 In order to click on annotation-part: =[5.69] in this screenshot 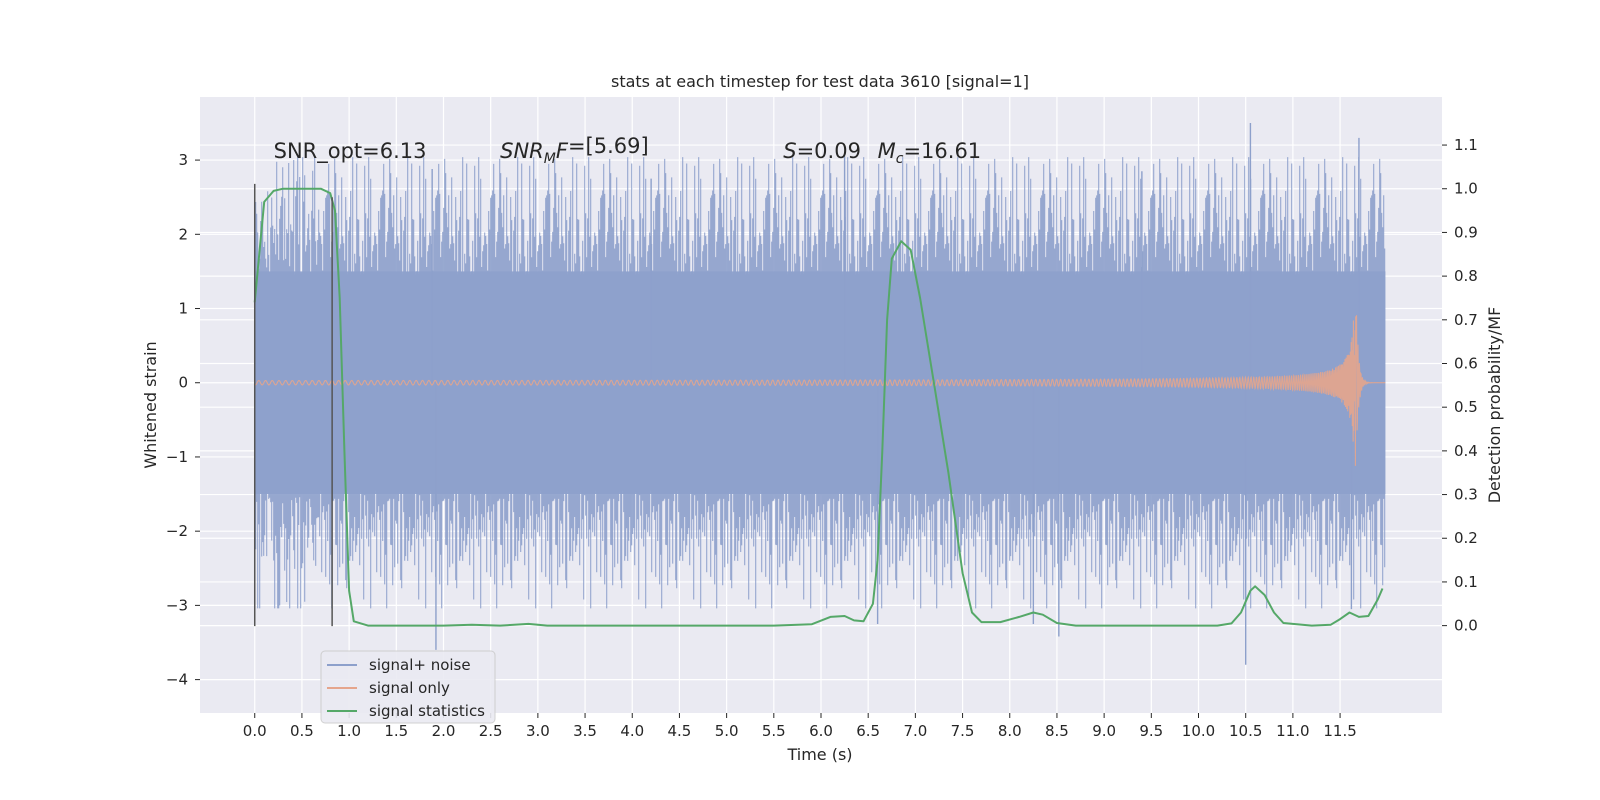, I will do `click(608, 146)`.